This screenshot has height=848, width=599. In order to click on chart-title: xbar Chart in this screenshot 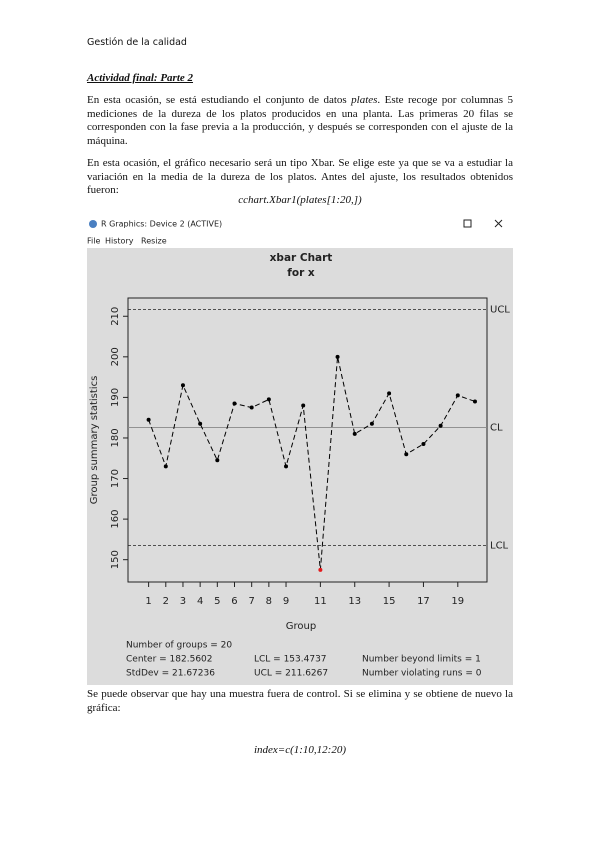, I will do `click(301, 258)`.